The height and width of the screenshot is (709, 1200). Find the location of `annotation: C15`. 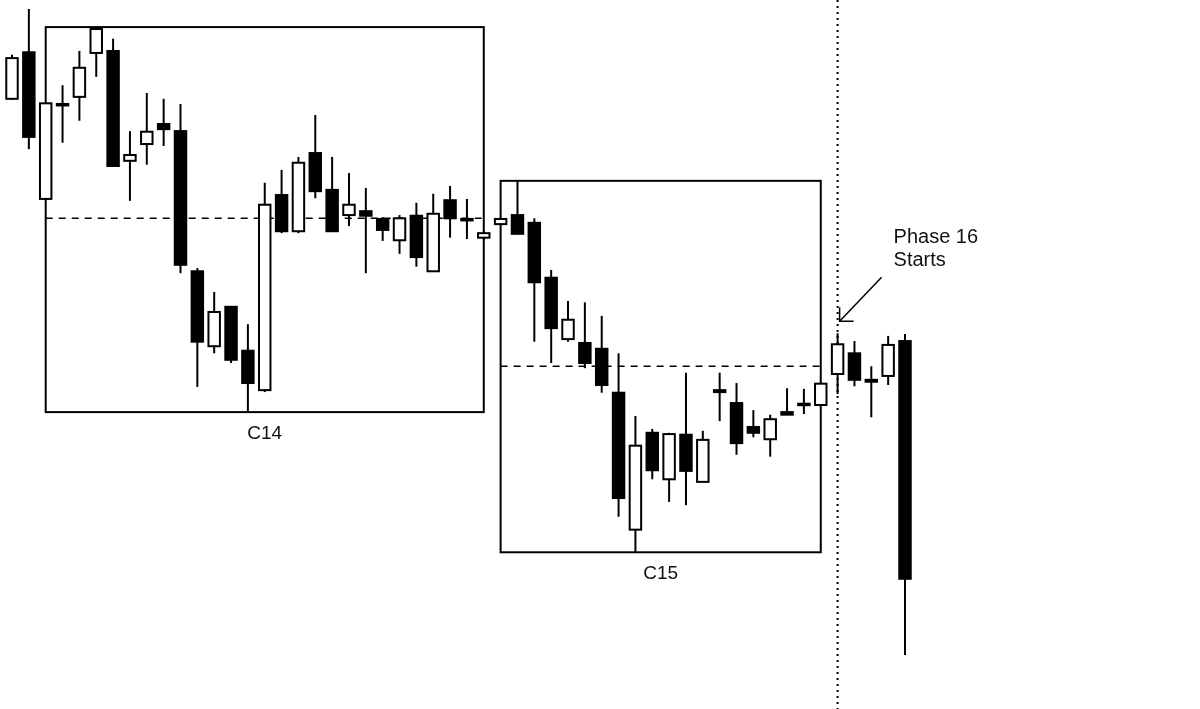

annotation: C15 is located at coordinates (661, 573).